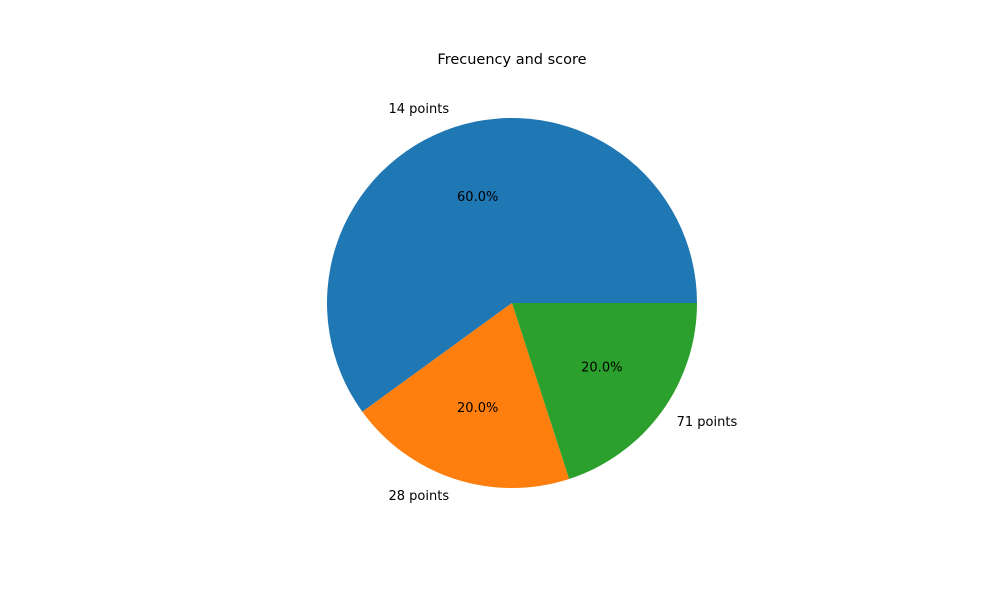 The width and height of the screenshot is (1000, 600). Describe the element at coordinates (419, 109) in the screenshot. I see `slice-label: 14 points` at that location.